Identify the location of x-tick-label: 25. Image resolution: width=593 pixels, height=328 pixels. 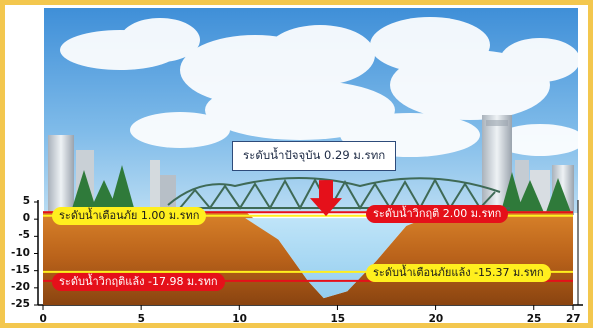
(534, 319).